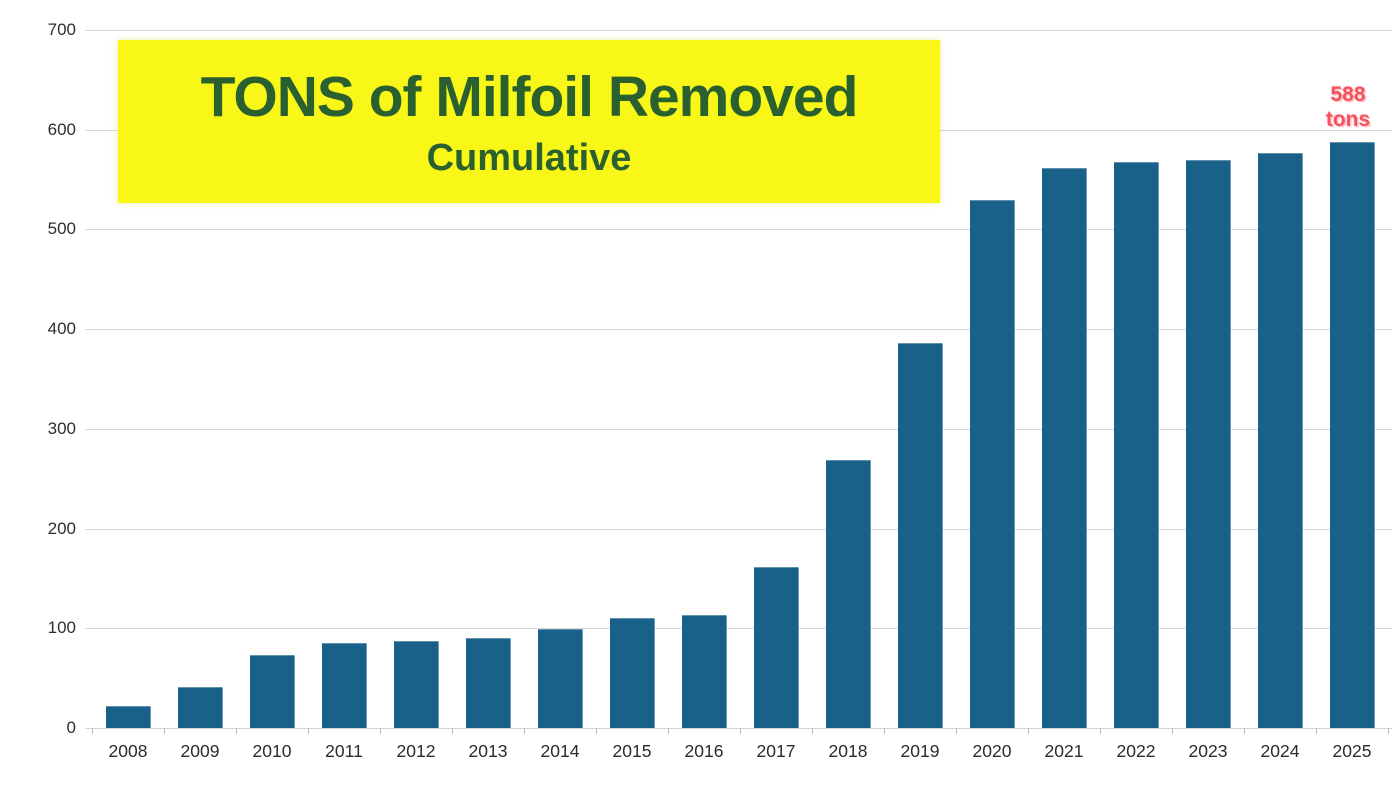  What do you see at coordinates (61, 328) in the screenshot?
I see `y-axis-label: 400` at bounding box center [61, 328].